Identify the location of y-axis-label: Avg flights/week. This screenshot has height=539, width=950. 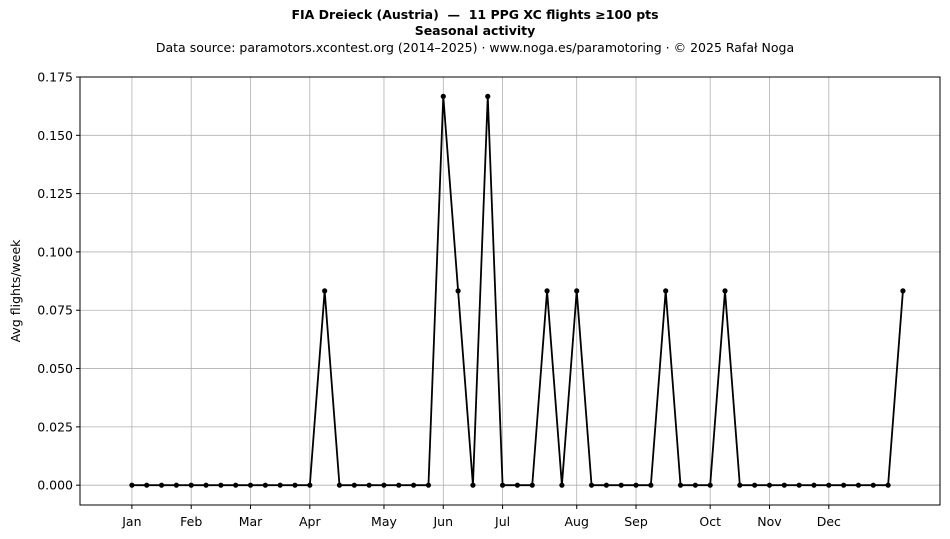
(15, 291).